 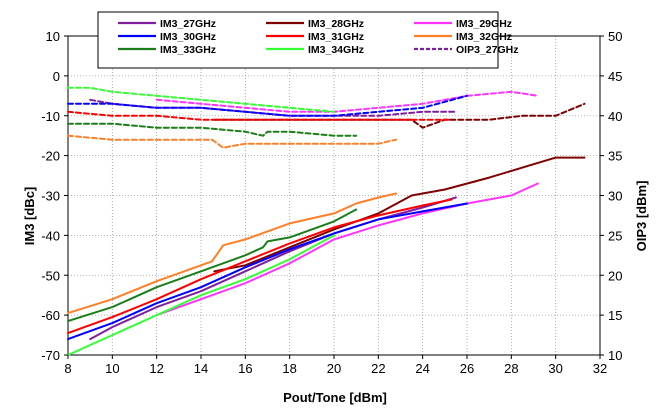 I want to click on series-im3-33ghz, so click(x=212, y=265).